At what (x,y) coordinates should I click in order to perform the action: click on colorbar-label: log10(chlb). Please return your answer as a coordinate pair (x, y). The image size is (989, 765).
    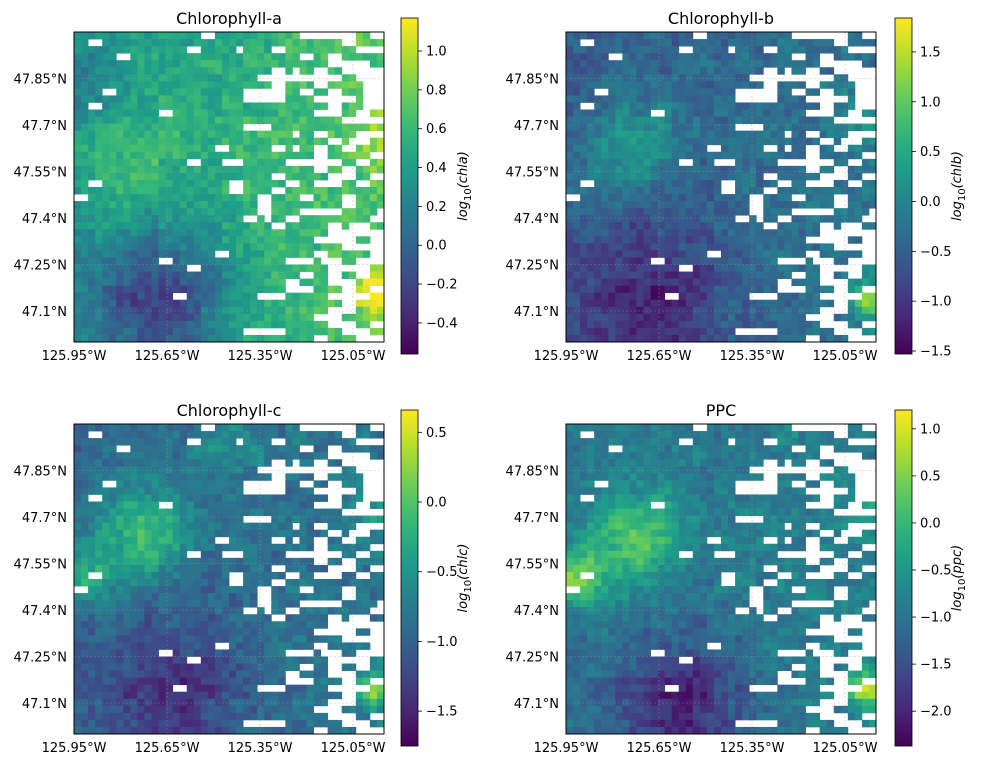
    Looking at the image, I should click on (959, 186).